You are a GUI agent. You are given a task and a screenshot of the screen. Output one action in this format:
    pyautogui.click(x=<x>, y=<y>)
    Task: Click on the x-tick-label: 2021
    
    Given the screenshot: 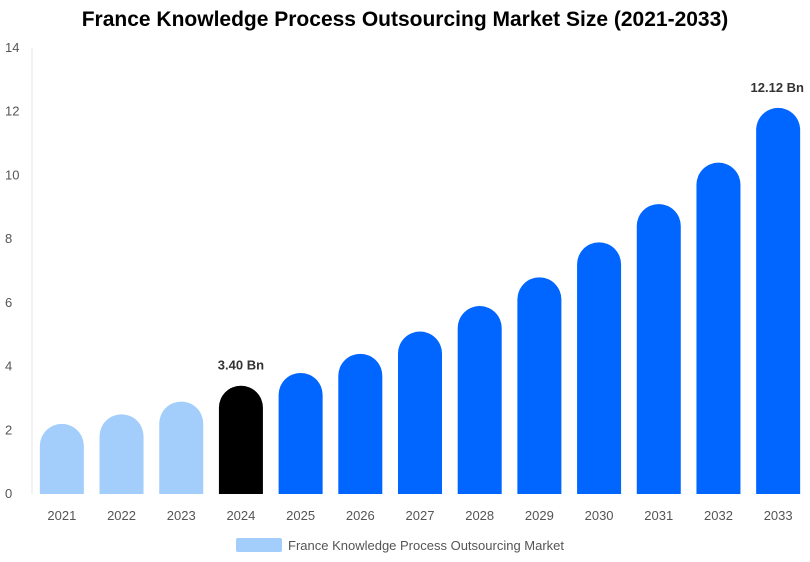 What is the action you would take?
    pyautogui.click(x=61, y=515)
    